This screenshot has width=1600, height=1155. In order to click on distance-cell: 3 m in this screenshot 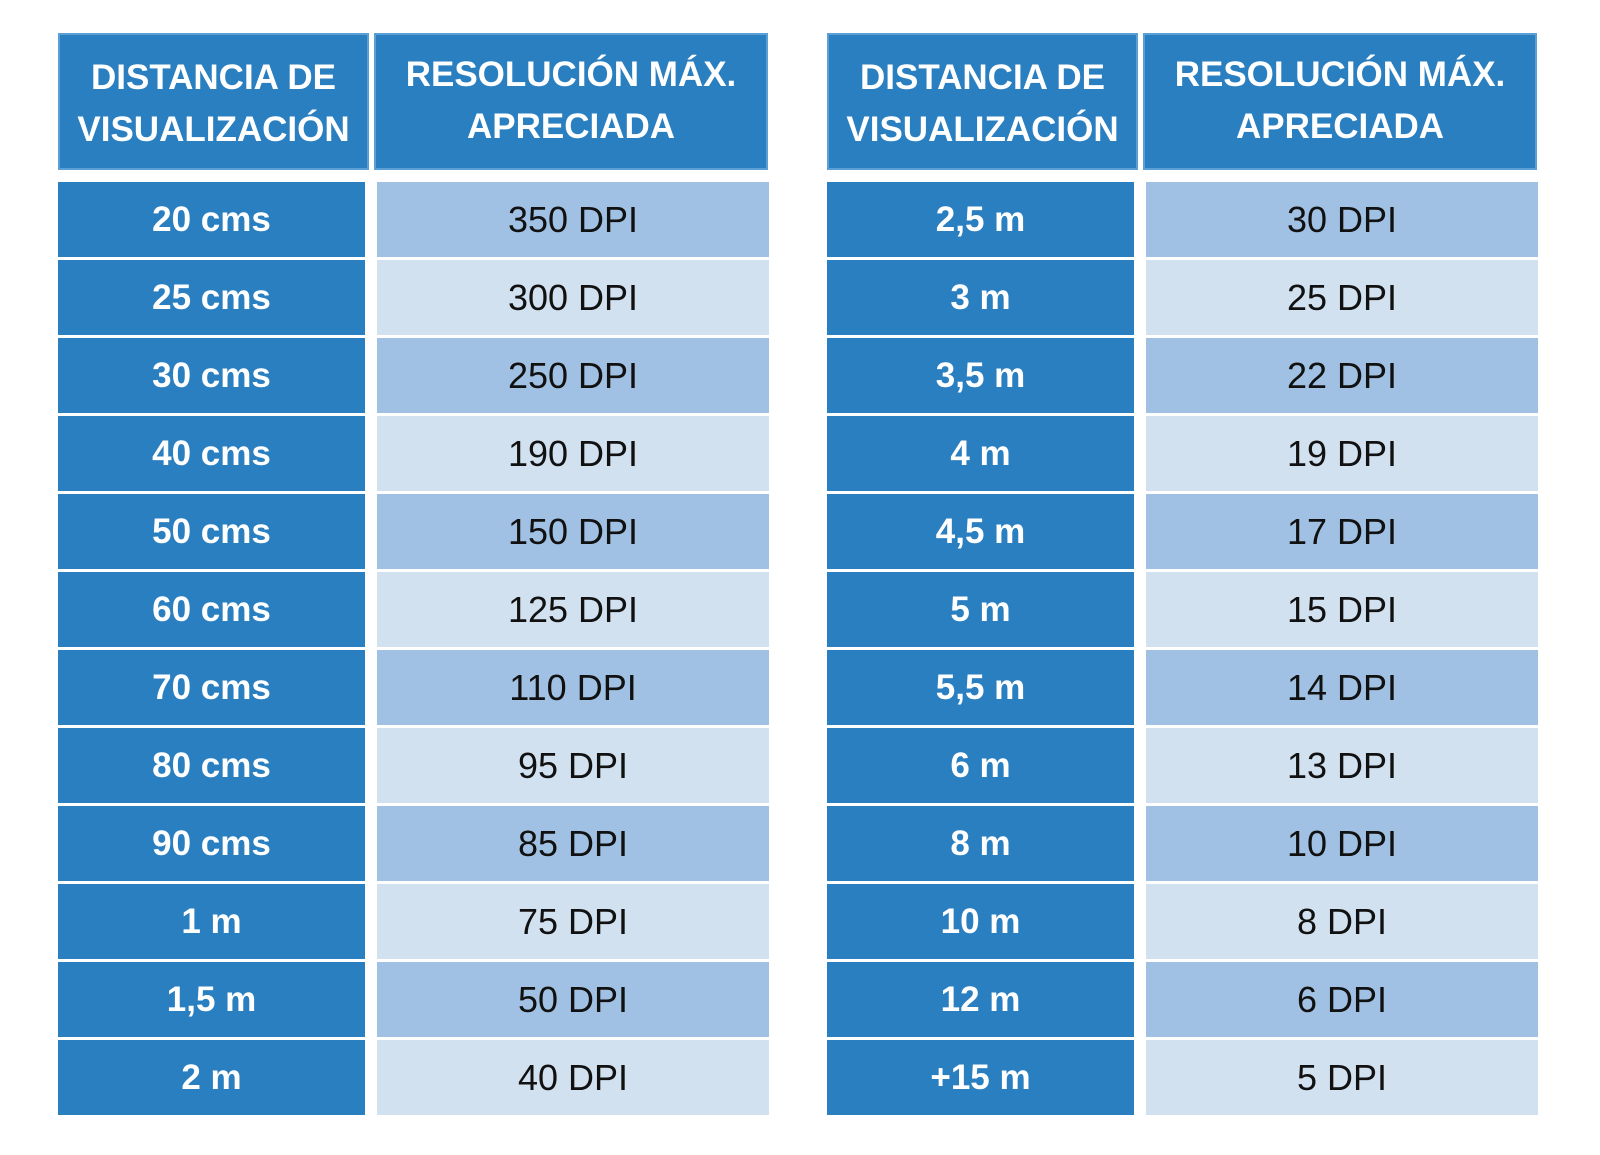, I will do `click(980, 297)`.